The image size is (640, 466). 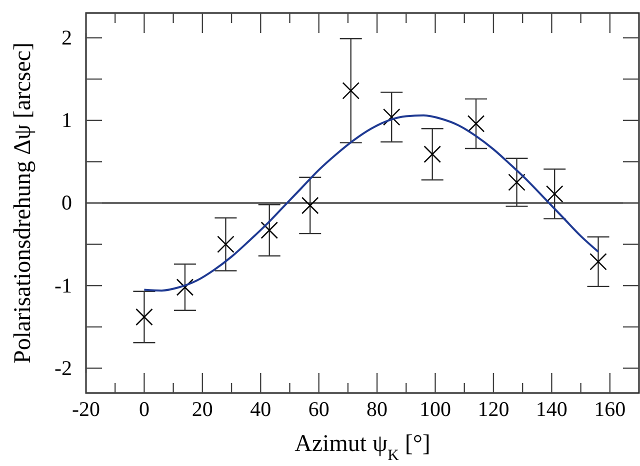 What do you see at coordinates (362, 447) in the screenshot?
I see `x-axis-title: Azimut ψ$_{K}$ [°]` at bounding box center [362, 447].